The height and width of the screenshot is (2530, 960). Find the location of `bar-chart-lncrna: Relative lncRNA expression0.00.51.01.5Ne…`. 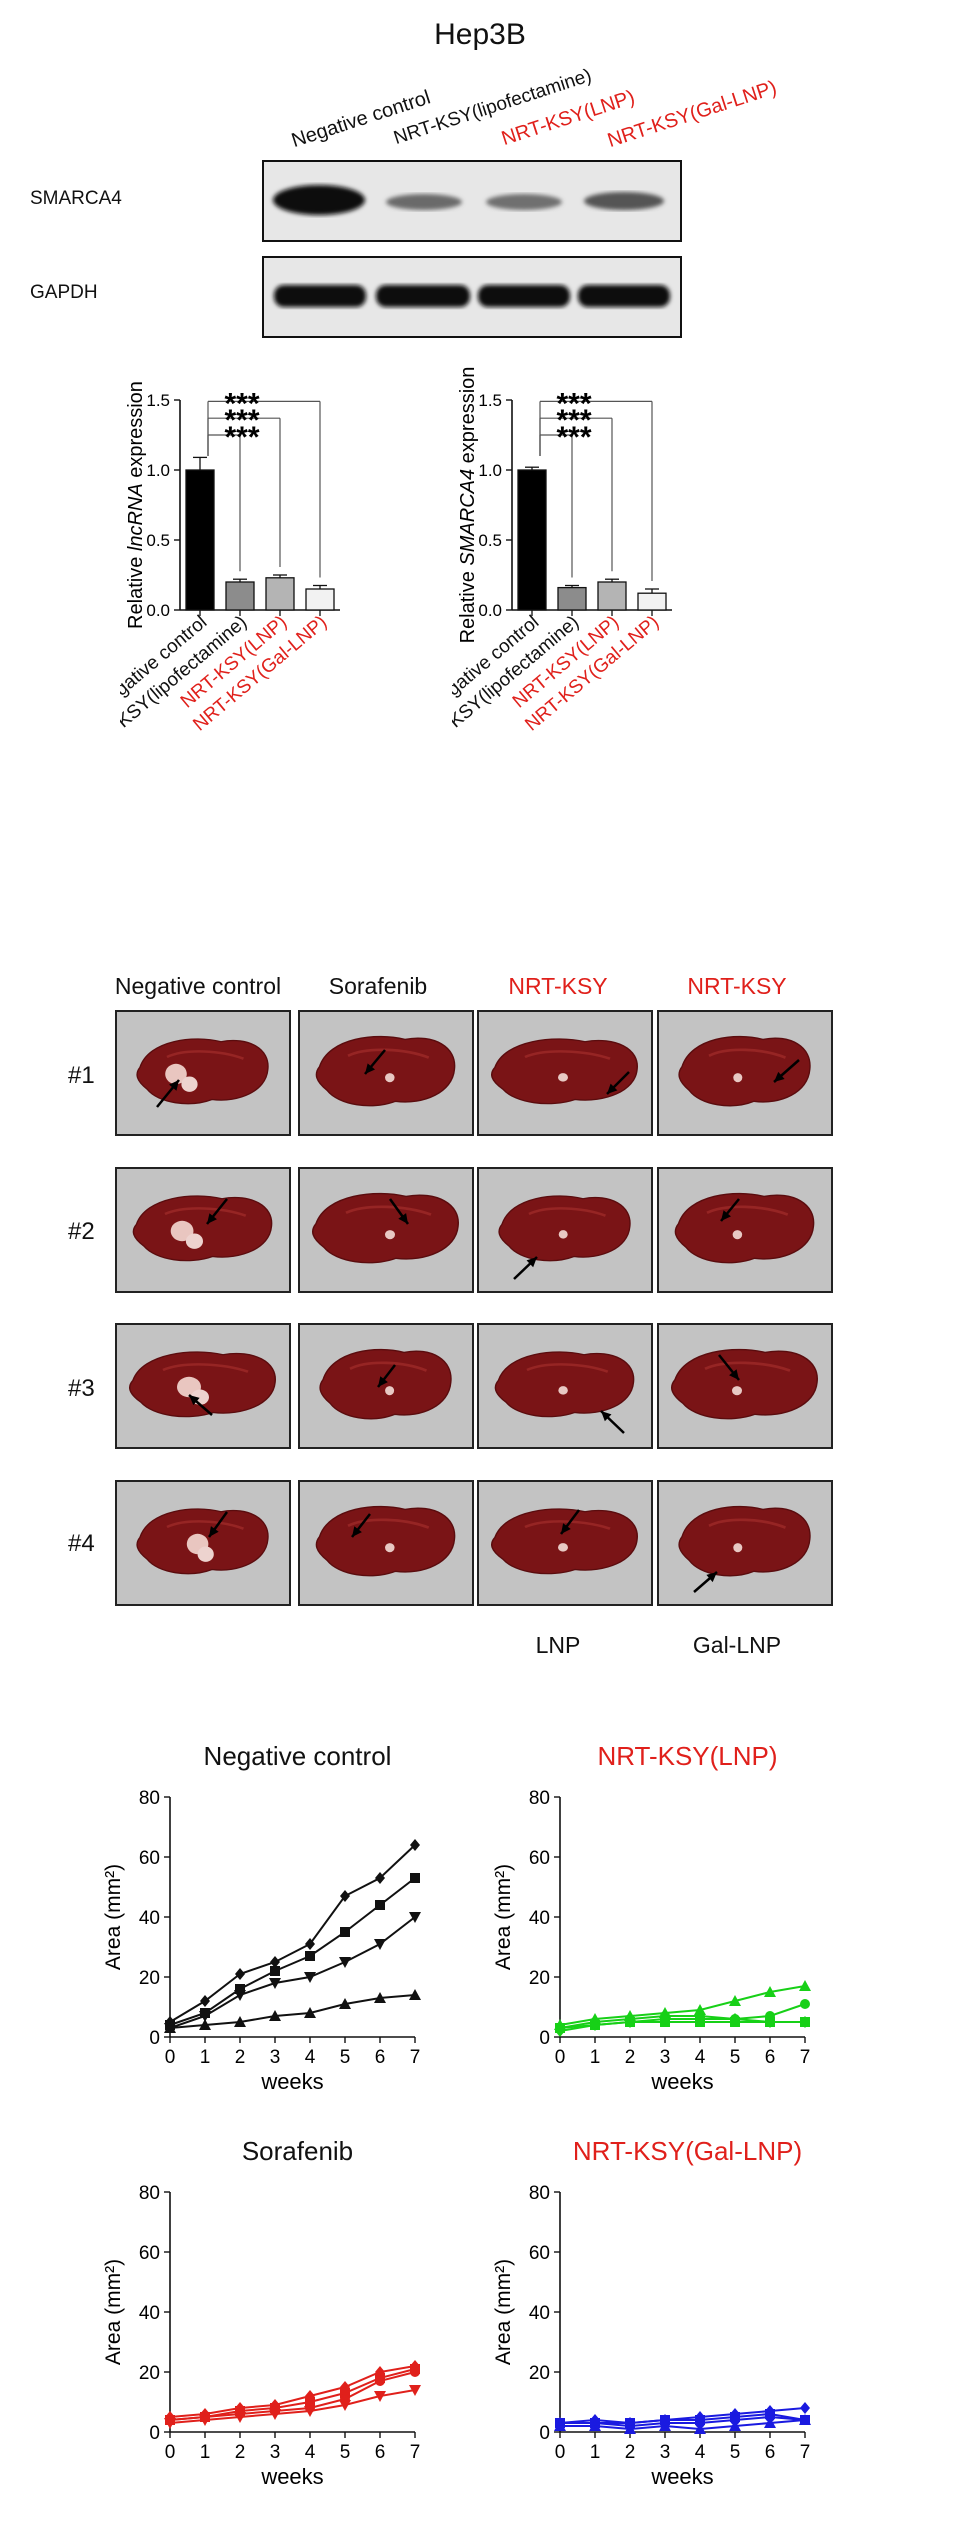

bar-chart-lncrna: Relative lncRNA expression0.00.51.01.5Ne… is located at coordinates (230, 571).